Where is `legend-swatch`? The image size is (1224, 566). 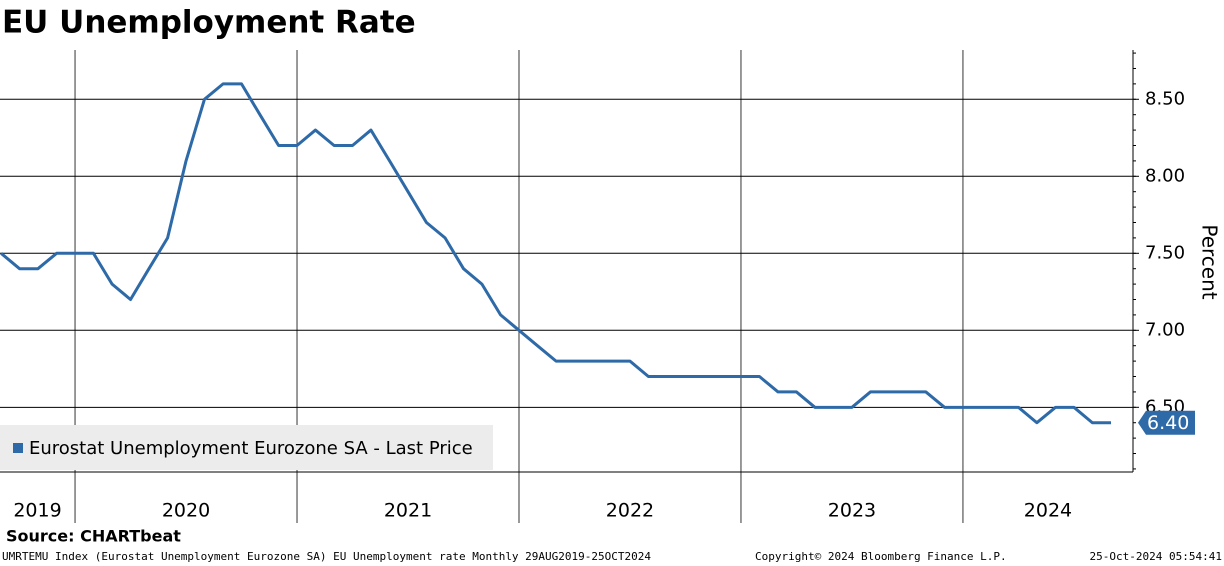
legend-swatch is located at coordinates (18, 448).